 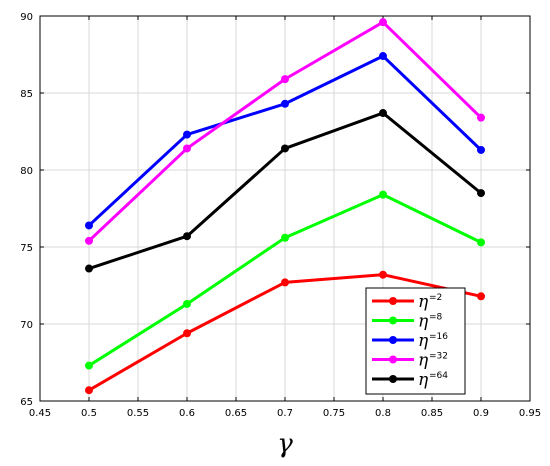 What do you see at coordinates (26, 248) in the screenshot?
I see `y-tick-label: 75` at bounding box center [26, 248].